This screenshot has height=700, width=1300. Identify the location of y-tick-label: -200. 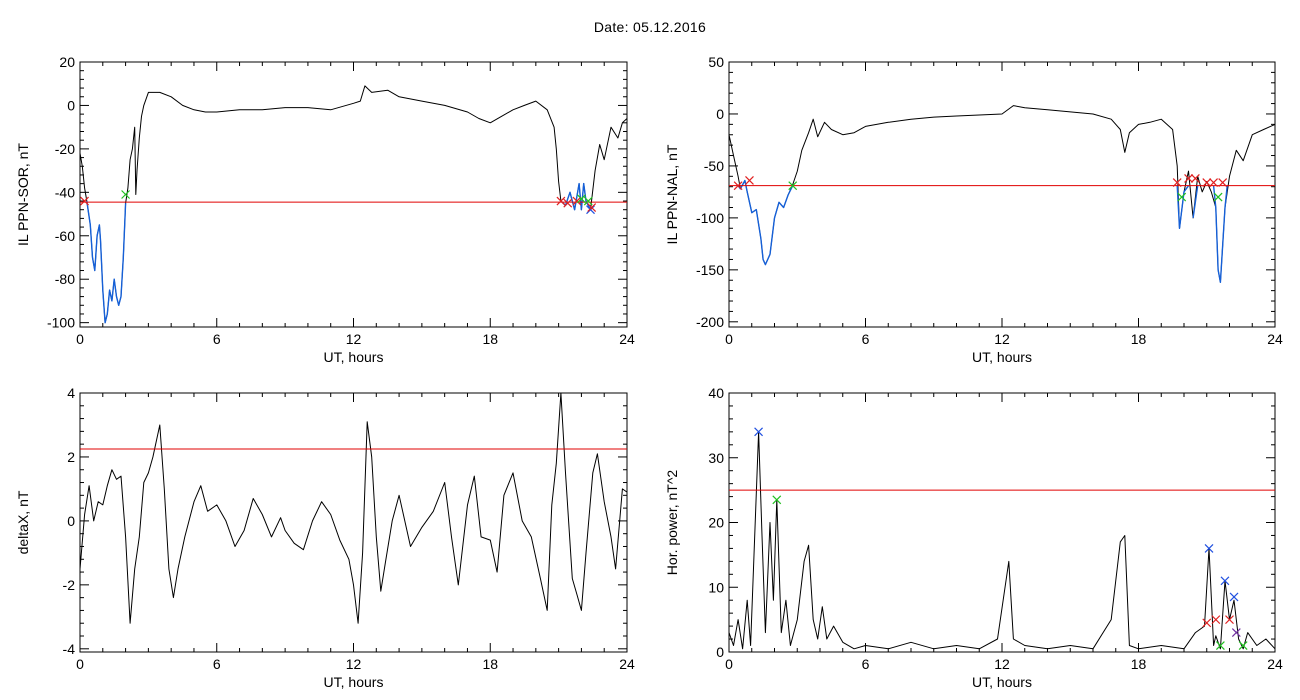
(710, 322).